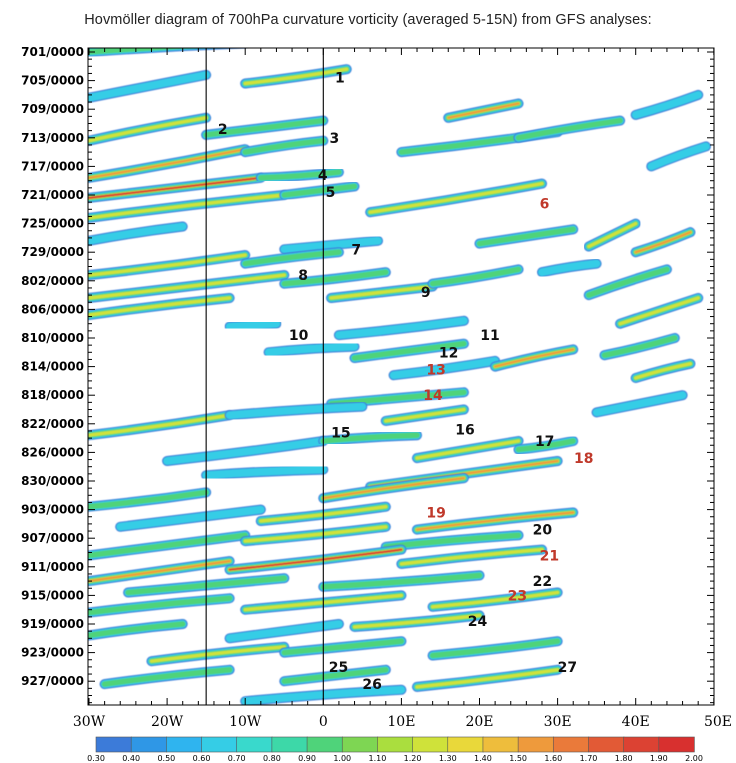  What do you see at coordinates (52, 224) in the screenshot?
I see `y-tick-label: 725/0000` at bounding box center [52, 224].